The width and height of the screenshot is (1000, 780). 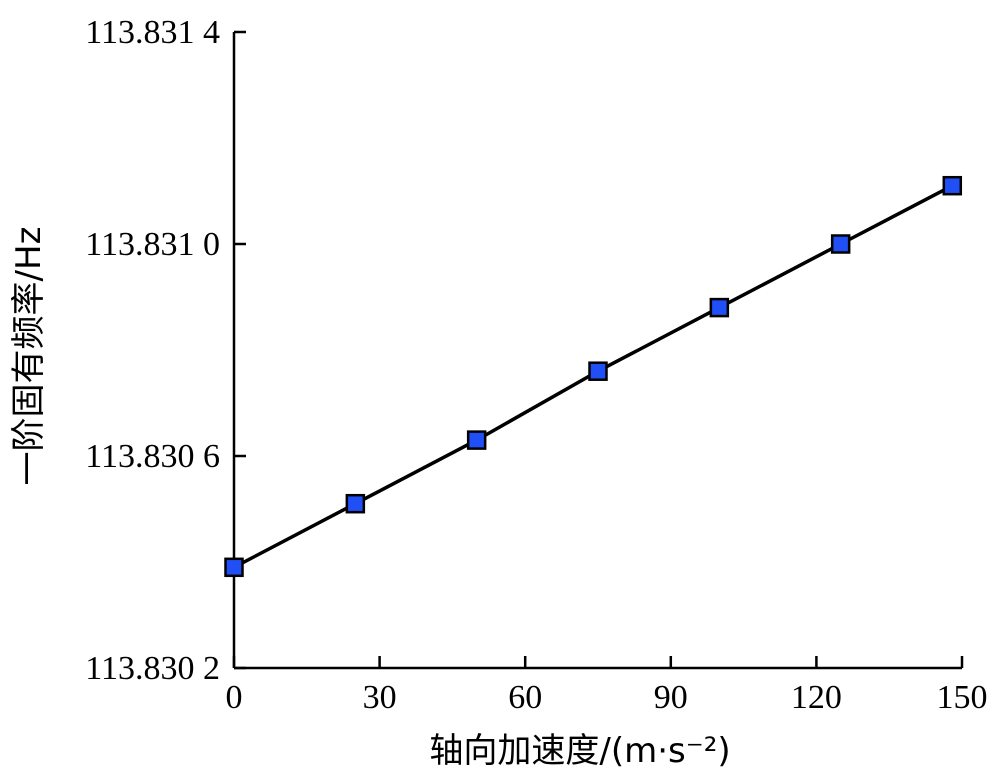 What do you see at coordinates (816, 697) in the screenshot?
I see `x-tick-label: 120` at bounding box center [816, 697].